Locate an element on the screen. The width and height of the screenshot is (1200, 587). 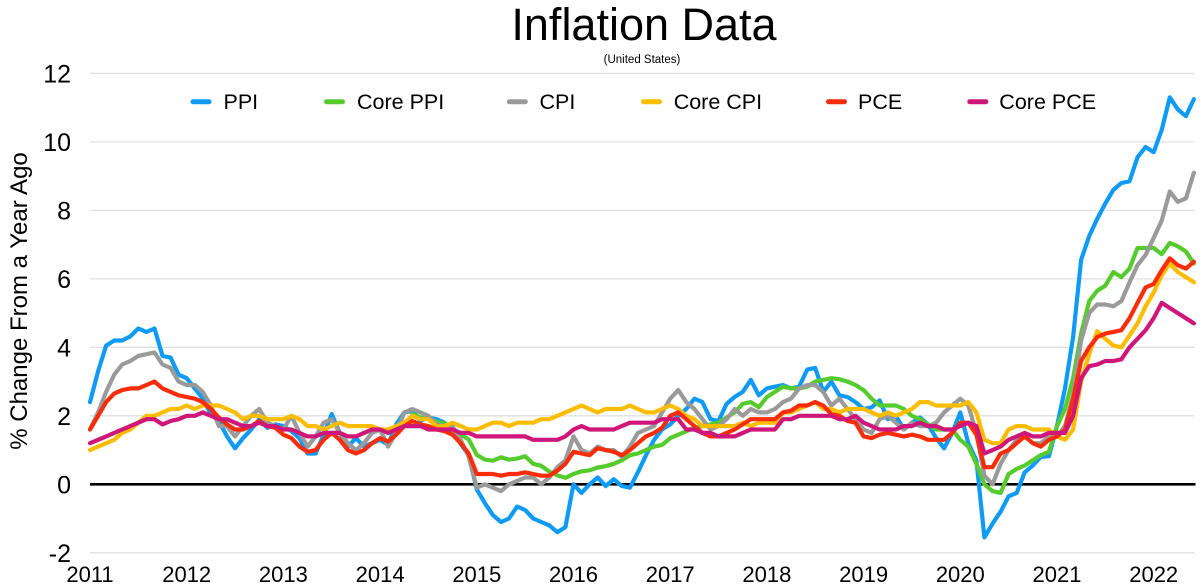
svg-text: 0 is located at coordinates (64, 486).